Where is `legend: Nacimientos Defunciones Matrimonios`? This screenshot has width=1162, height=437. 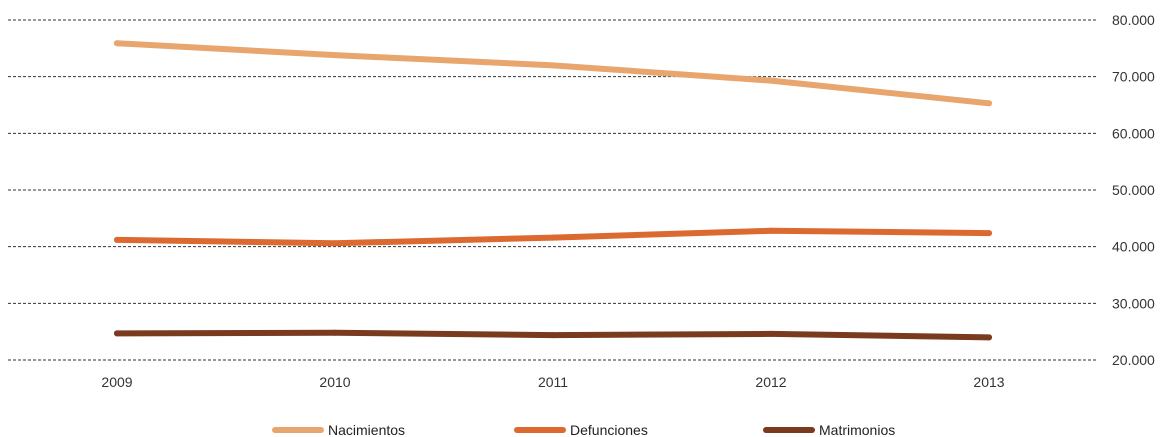
legend: Nacimientos Defunciones Matrimonios is located at coordinates (583, 429).